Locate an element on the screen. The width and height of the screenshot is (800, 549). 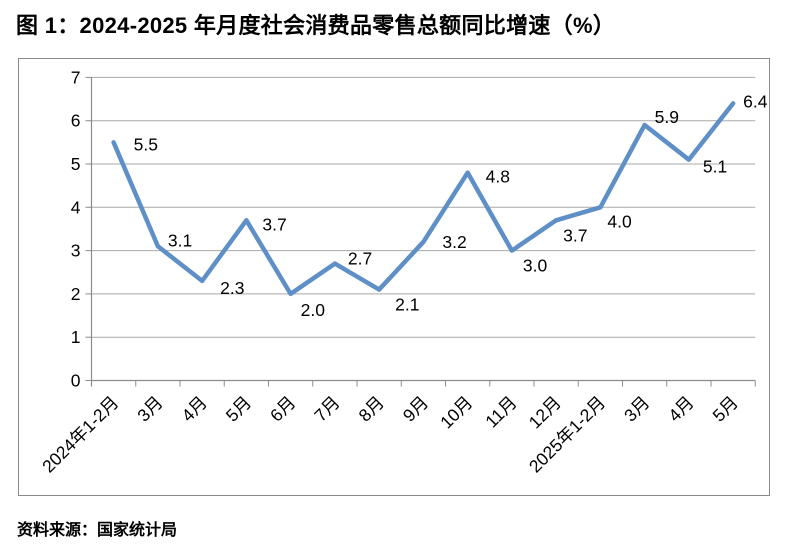
x-category-label: 8月 is located at coordinates (371, 408).